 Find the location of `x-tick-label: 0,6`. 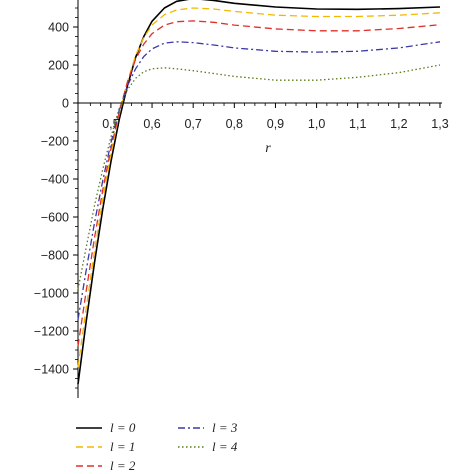

x-tick-label: 0,6 is located at coordinates (151, 124).